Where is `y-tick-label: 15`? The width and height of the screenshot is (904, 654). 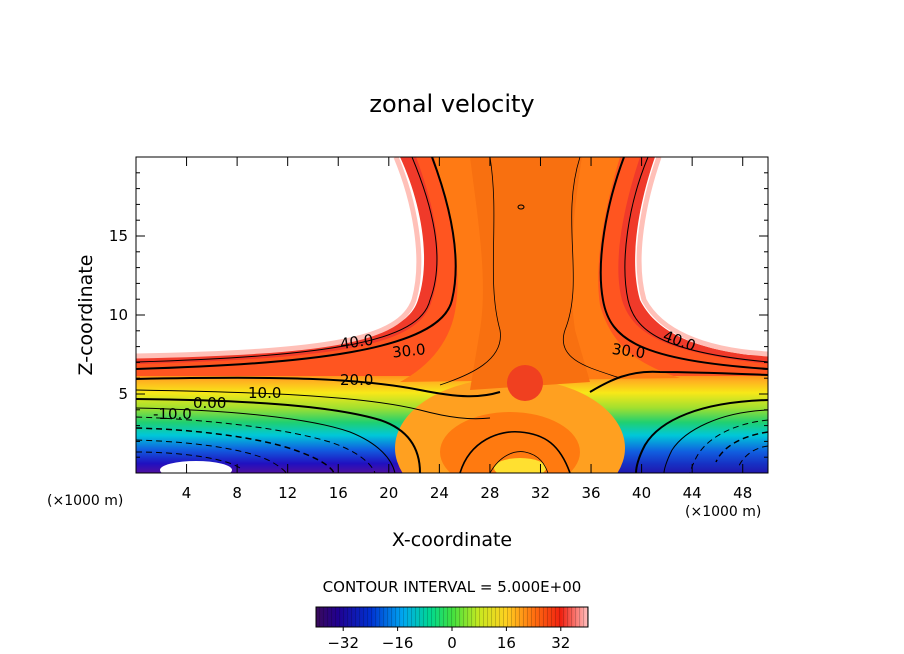
y-tick-label: 15 is located at coordinates (118, 236).